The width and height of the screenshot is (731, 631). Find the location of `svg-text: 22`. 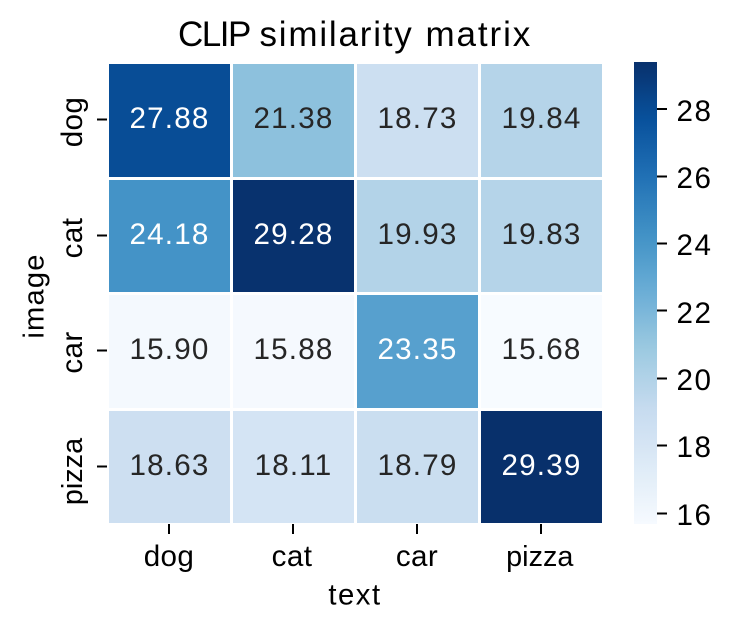

svg-text: 22 is located at coordinates (695, 313).